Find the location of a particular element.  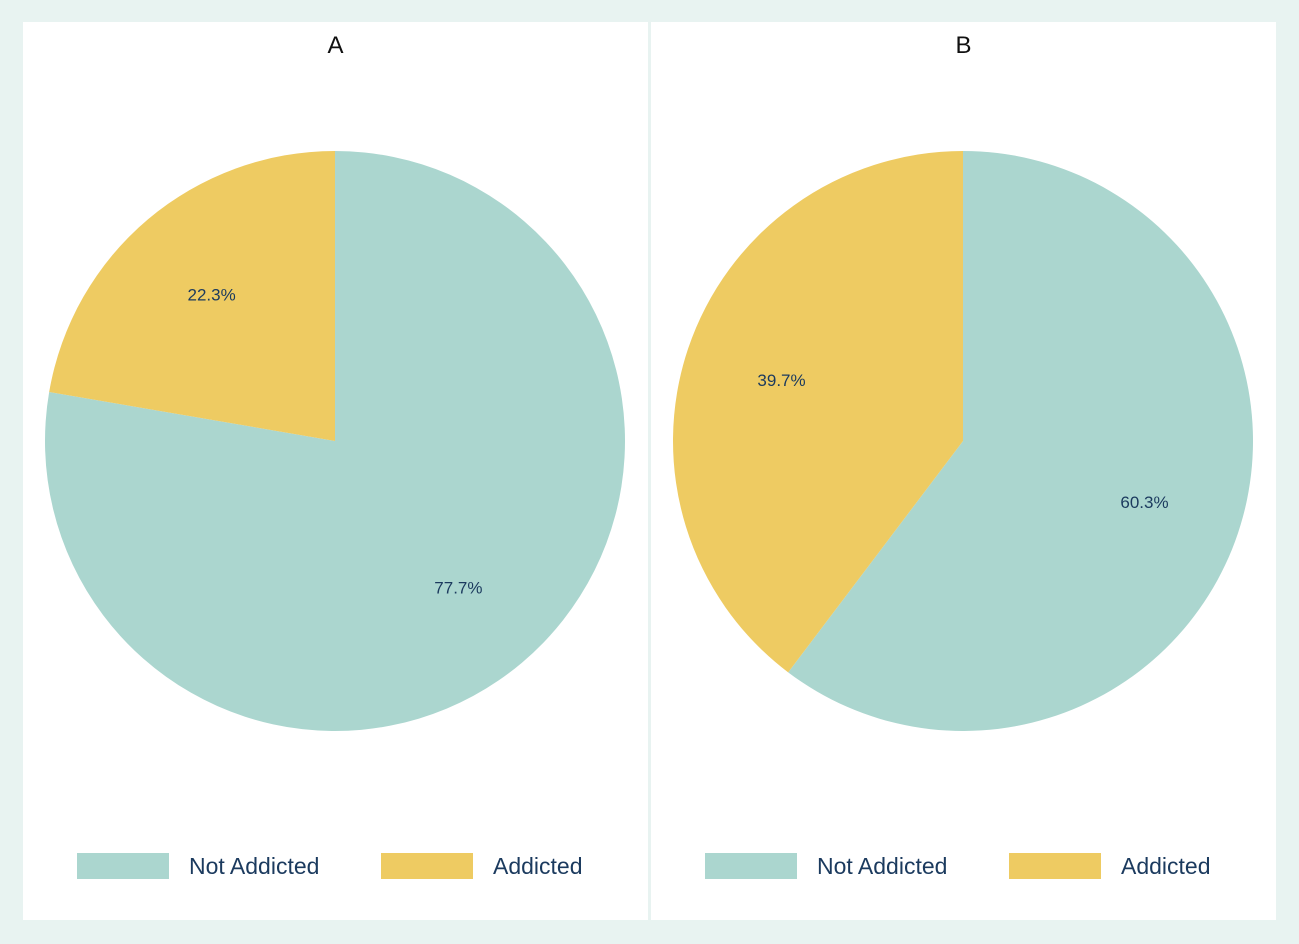

panel-title-a: A is located at coordinates (335, 45).